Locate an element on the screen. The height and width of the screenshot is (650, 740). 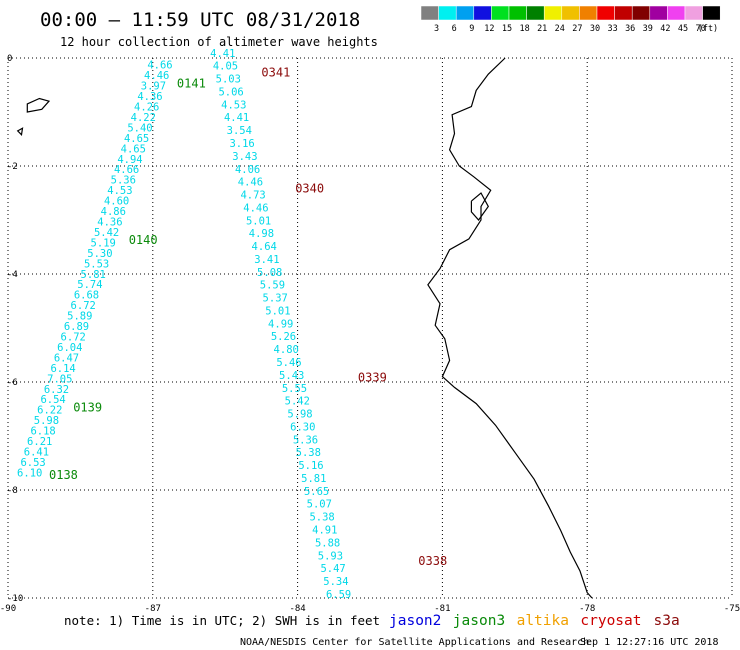
wave-height-value: 4.26 is located at coordinates (146, 108).